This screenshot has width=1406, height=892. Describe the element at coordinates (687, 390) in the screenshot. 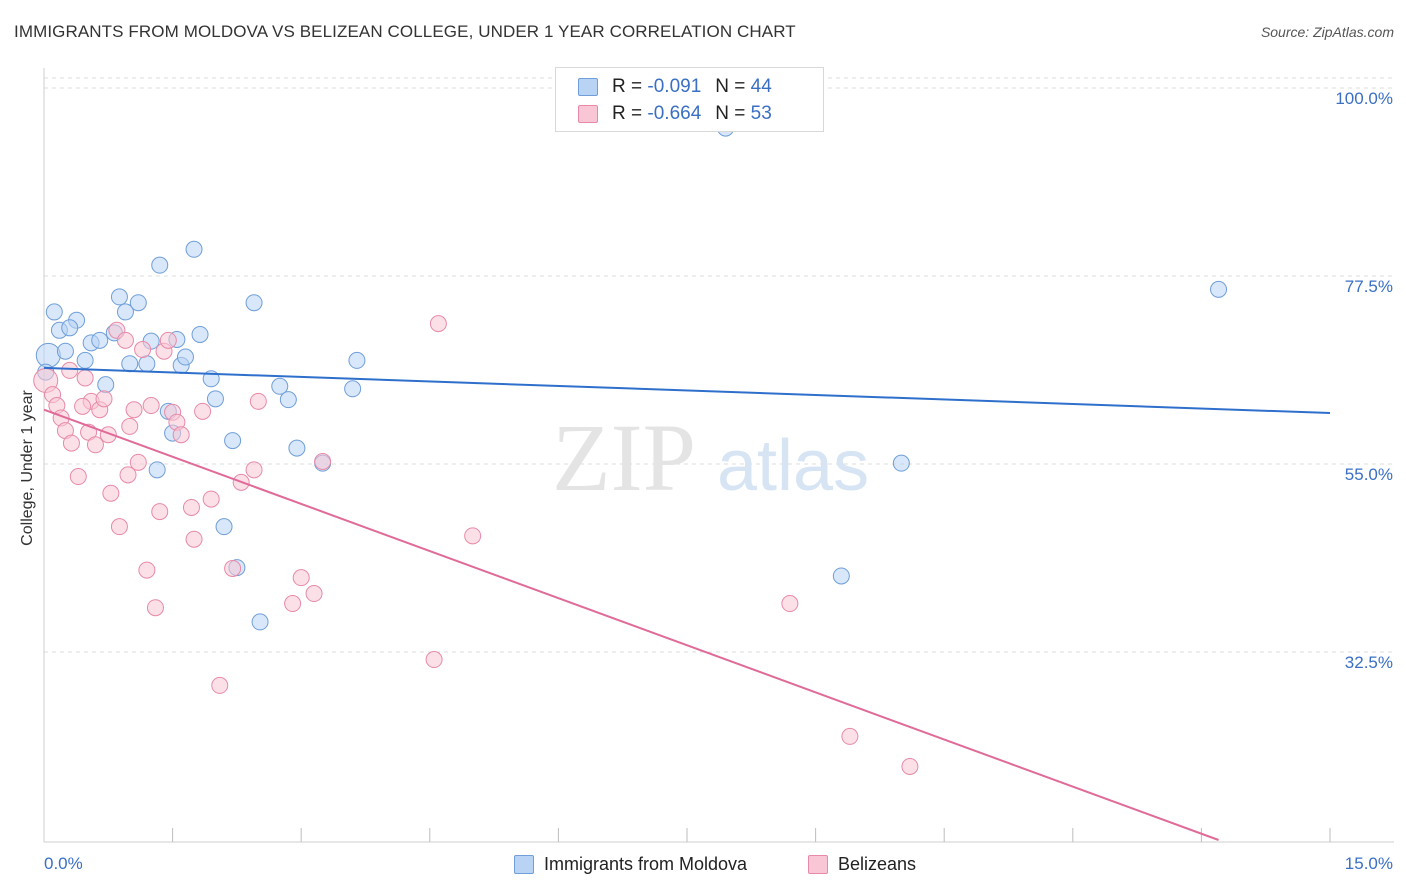

I see `moldova-trend-line` at that location.